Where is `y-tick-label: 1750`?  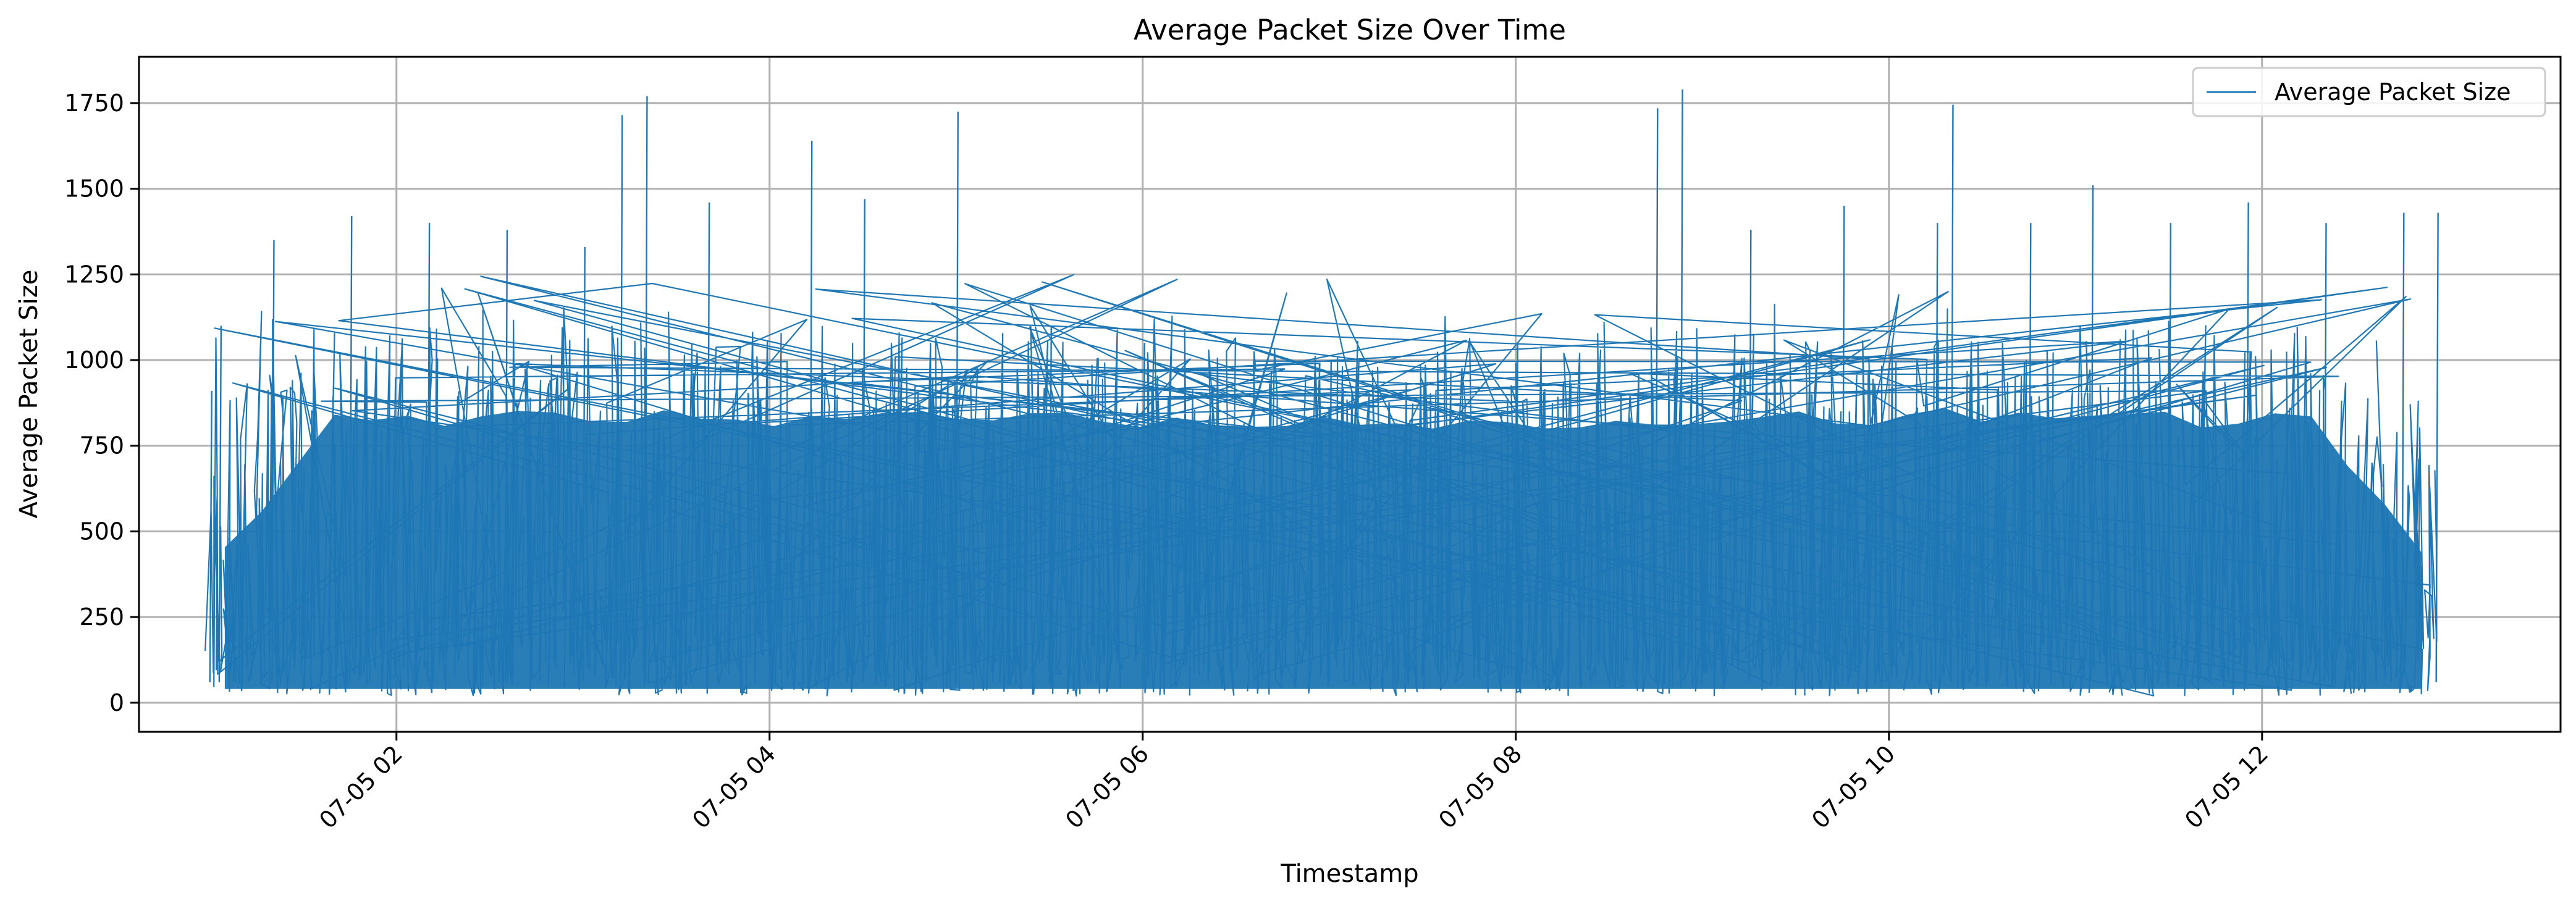
y-tick-label: 1750 is located at coordinates (94, 103).